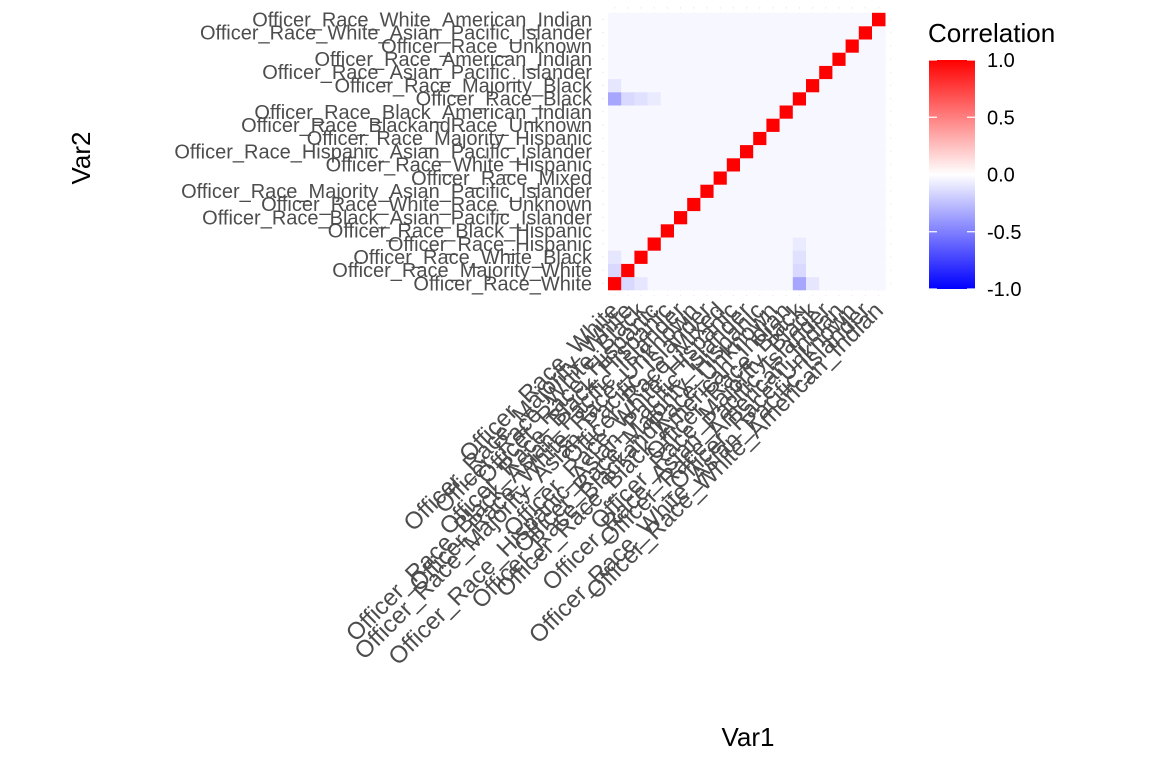 The image size is (1152, 768). I want to click on y-tick-label: Officer_Race_Unknown, so click(486, 47).